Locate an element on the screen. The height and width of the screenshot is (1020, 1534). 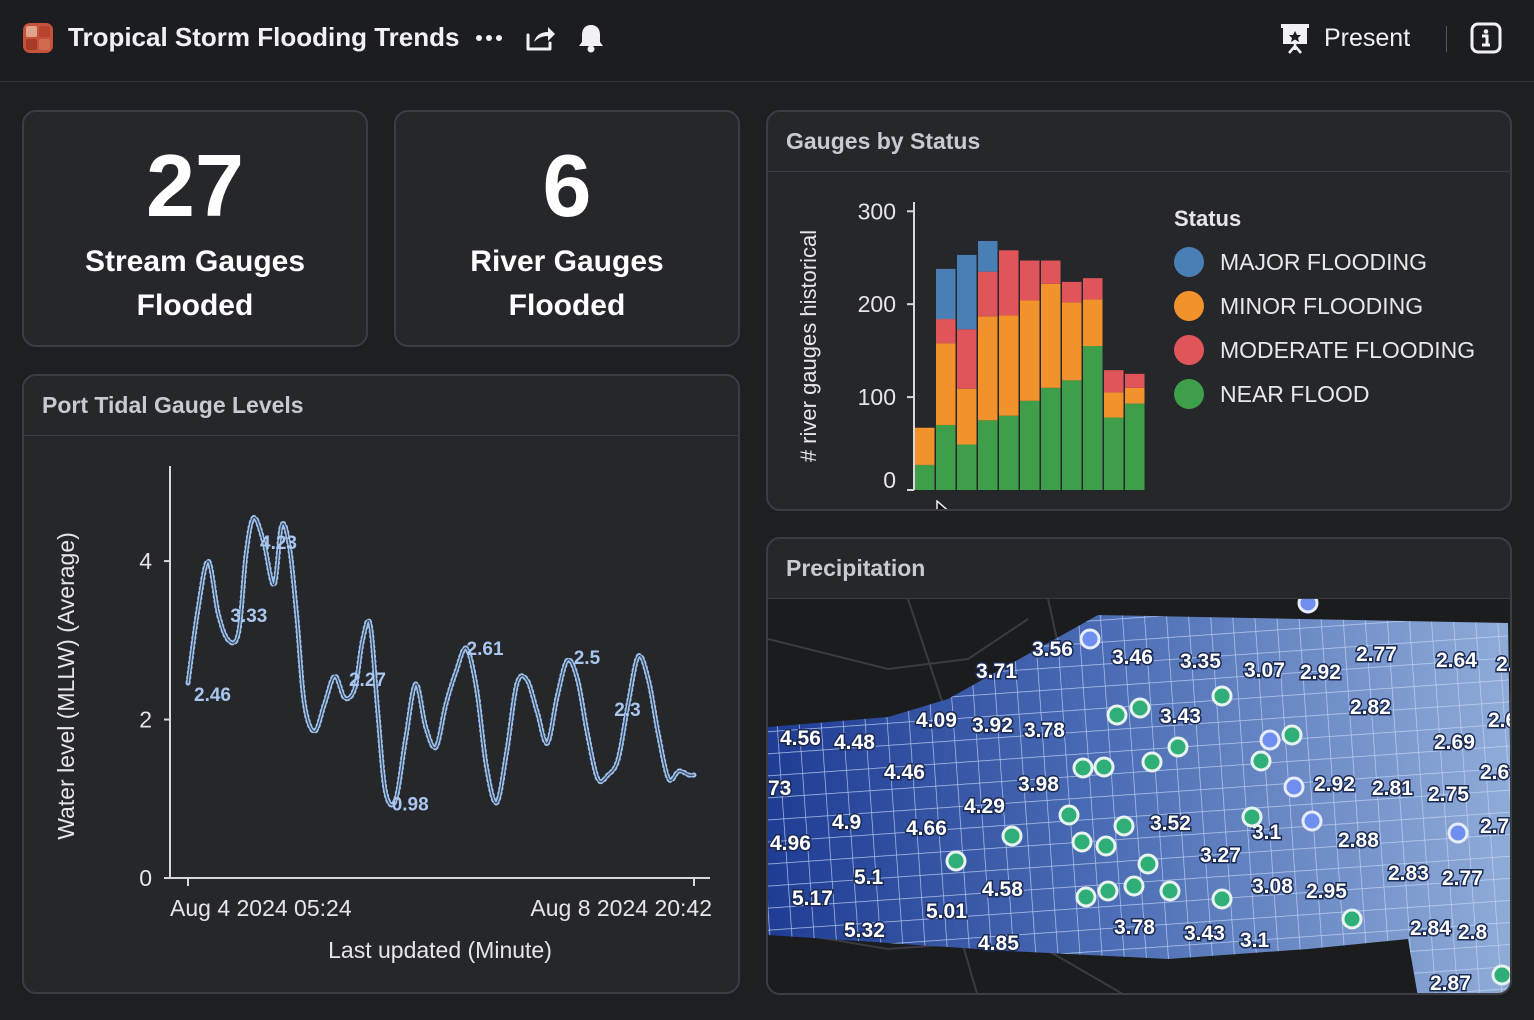
info-icon is located at coordinates (1486, 38).